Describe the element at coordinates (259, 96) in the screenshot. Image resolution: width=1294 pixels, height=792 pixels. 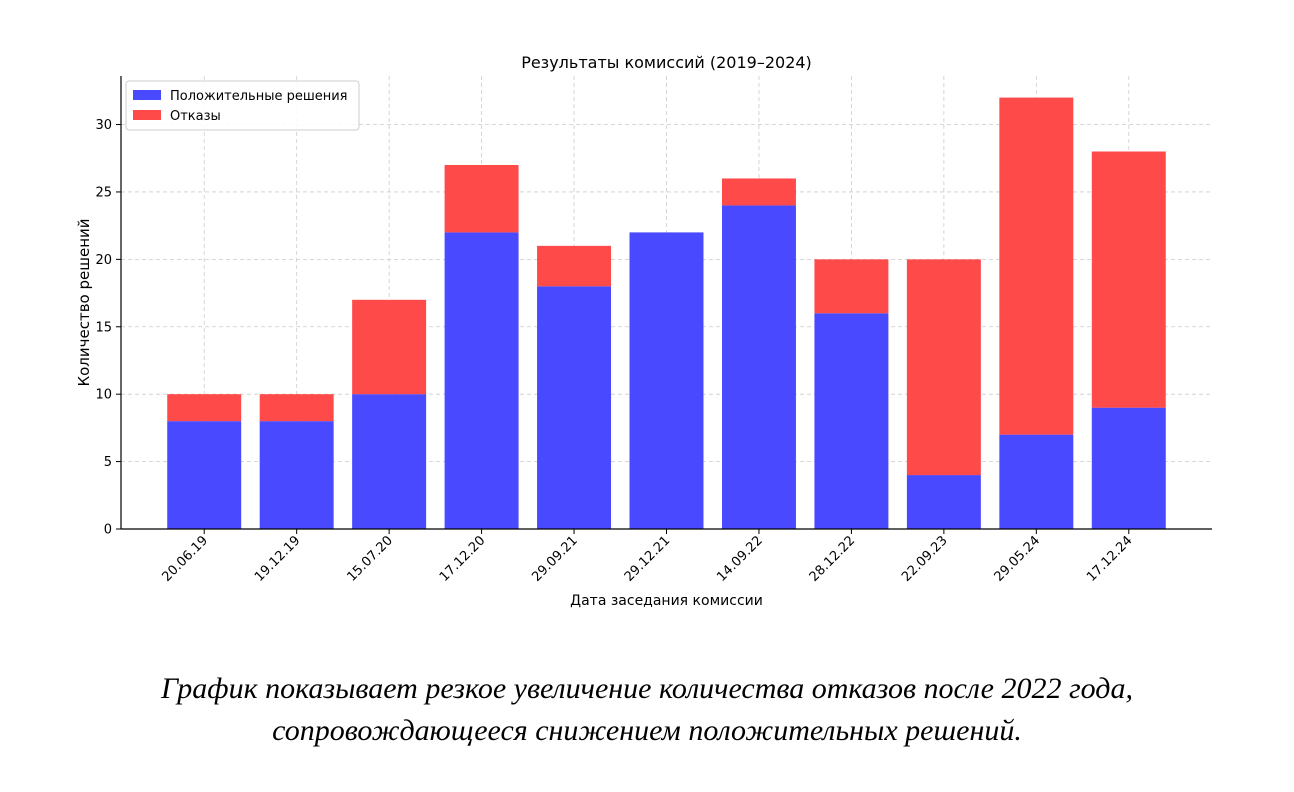
I see `legend-label: Положительные решения` at that location.